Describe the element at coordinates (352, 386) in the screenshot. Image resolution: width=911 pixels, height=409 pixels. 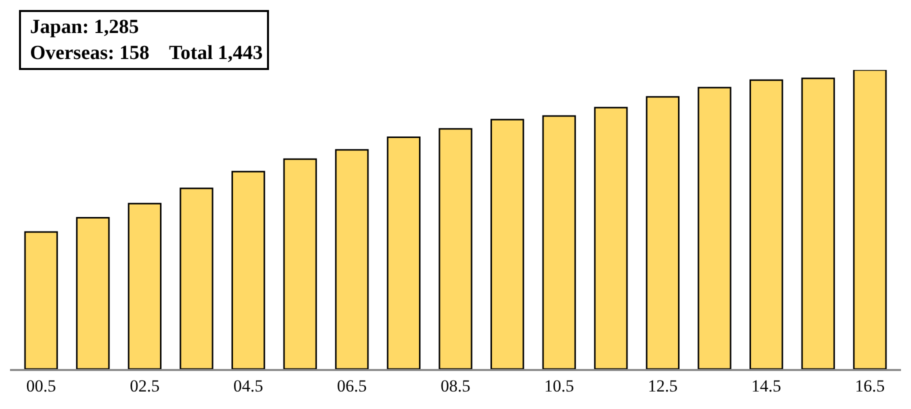
I see `x-tick-label: 06.5` at that location.